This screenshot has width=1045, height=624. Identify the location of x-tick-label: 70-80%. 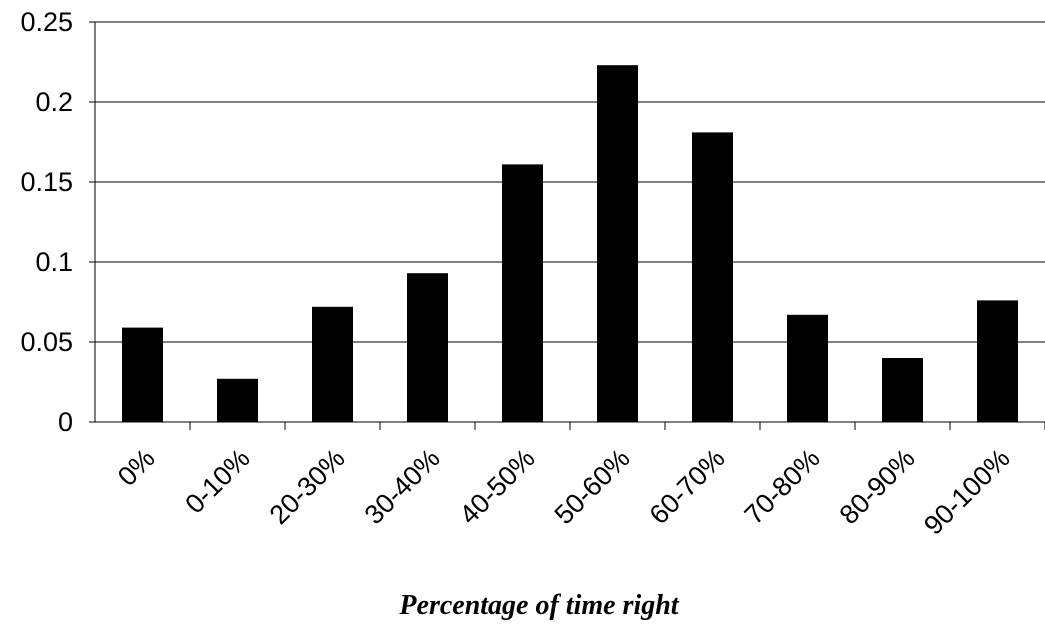
(782, 486).